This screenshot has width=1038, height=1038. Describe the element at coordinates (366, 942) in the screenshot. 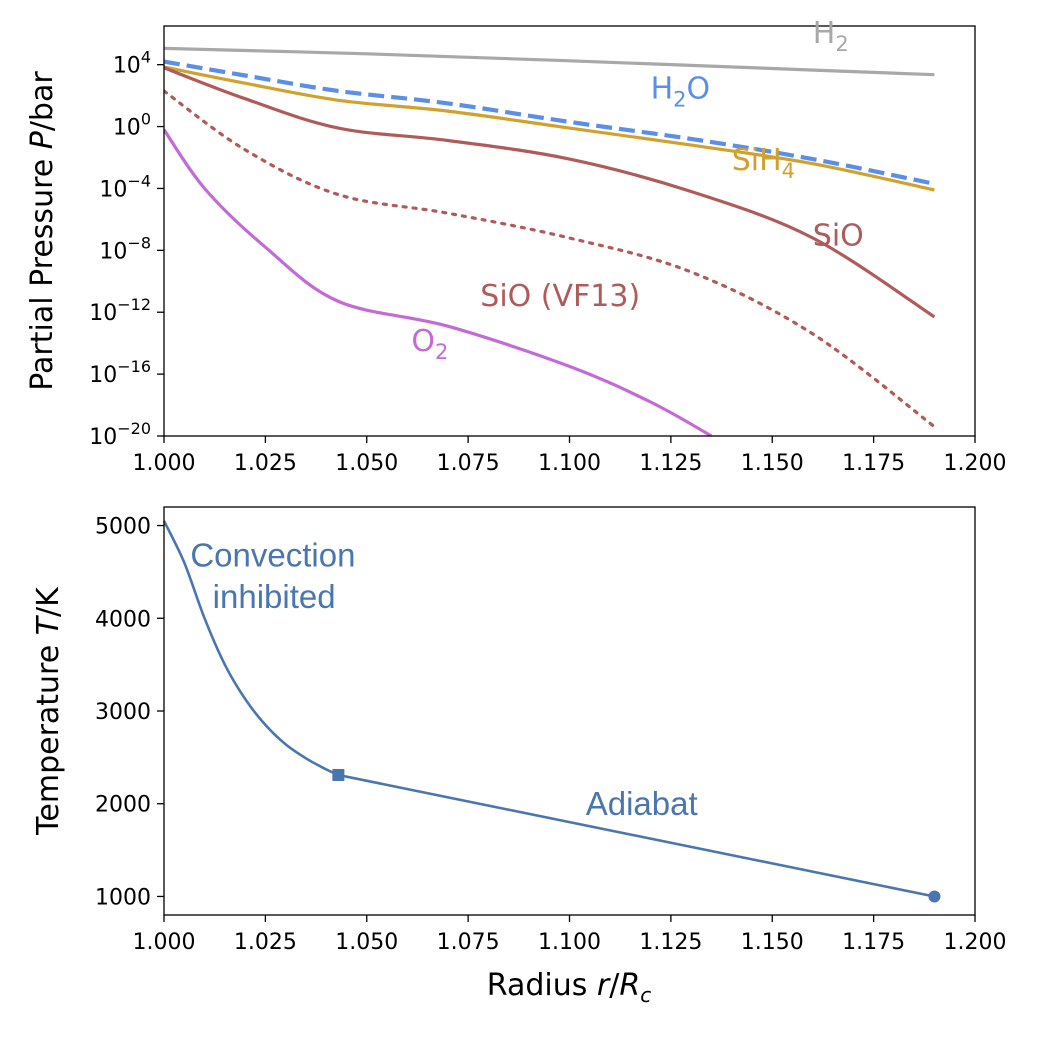

I see `bottom-x-tick-label: 1.050` at that location.